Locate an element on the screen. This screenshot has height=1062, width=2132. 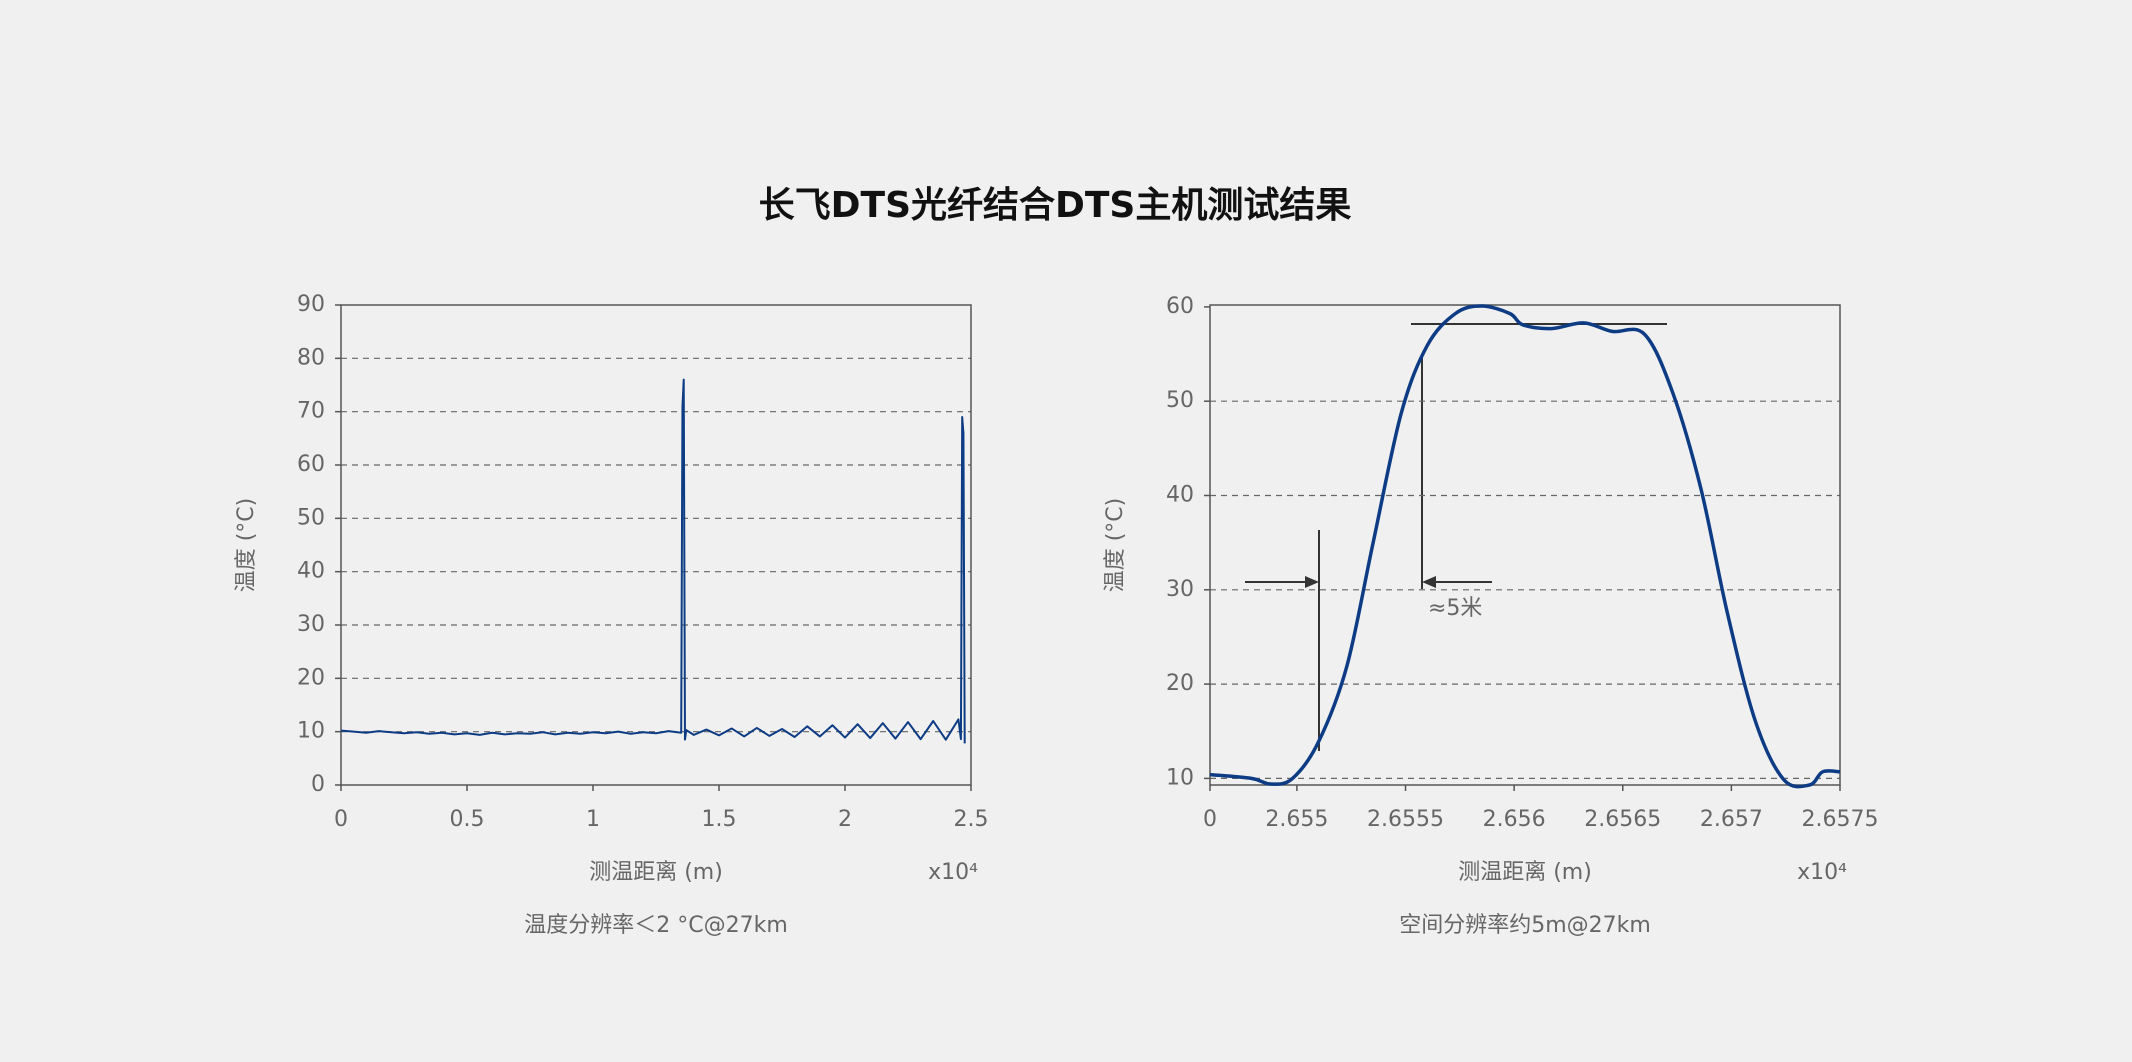
x-tick-label: 2 is located at coordinates (845, 819).